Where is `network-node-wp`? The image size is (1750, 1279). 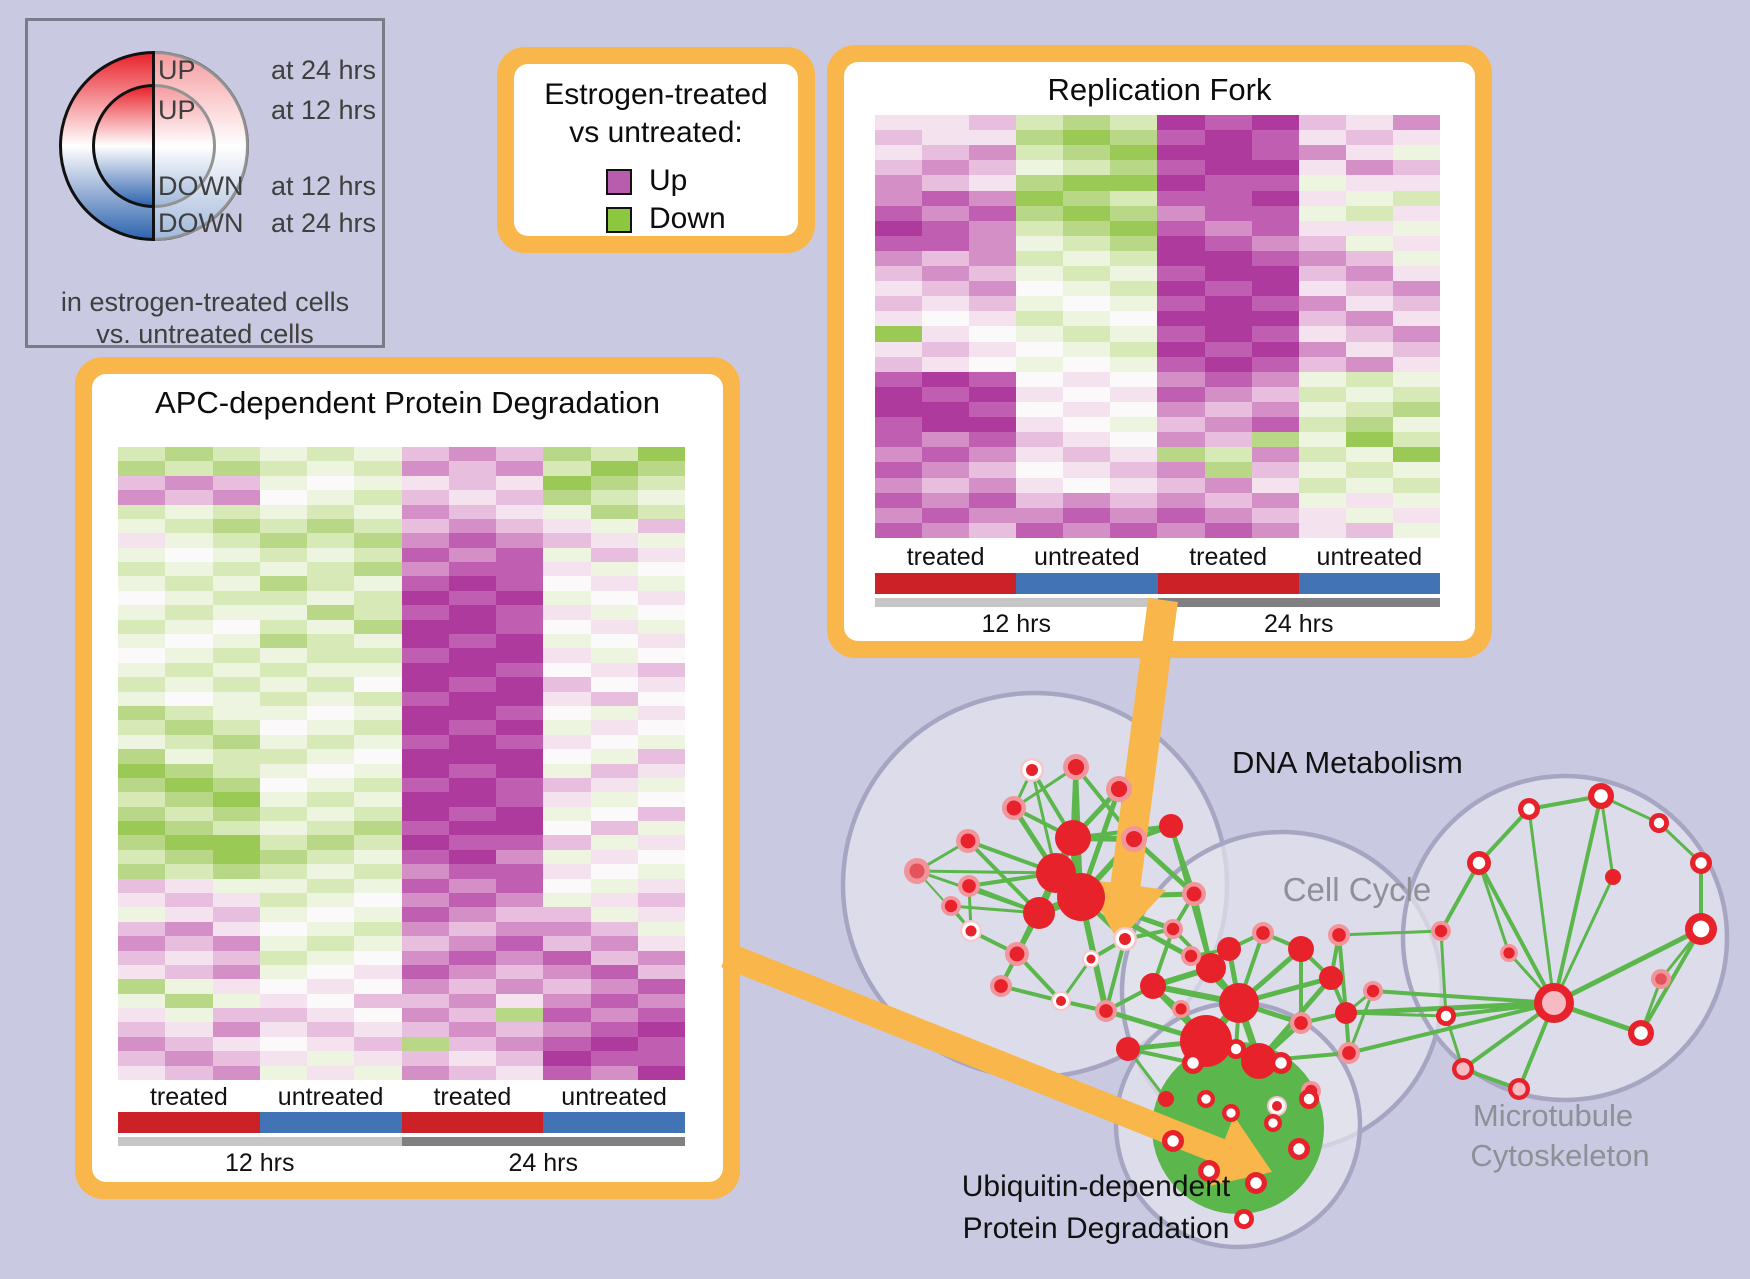
network-node-wp is located at coordinates (1463, 1069).